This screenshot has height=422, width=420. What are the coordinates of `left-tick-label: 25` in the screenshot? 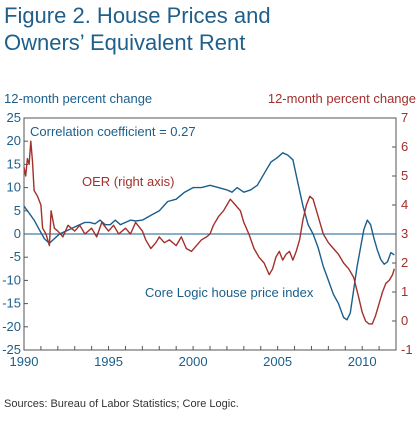 It's located at (14, 117).